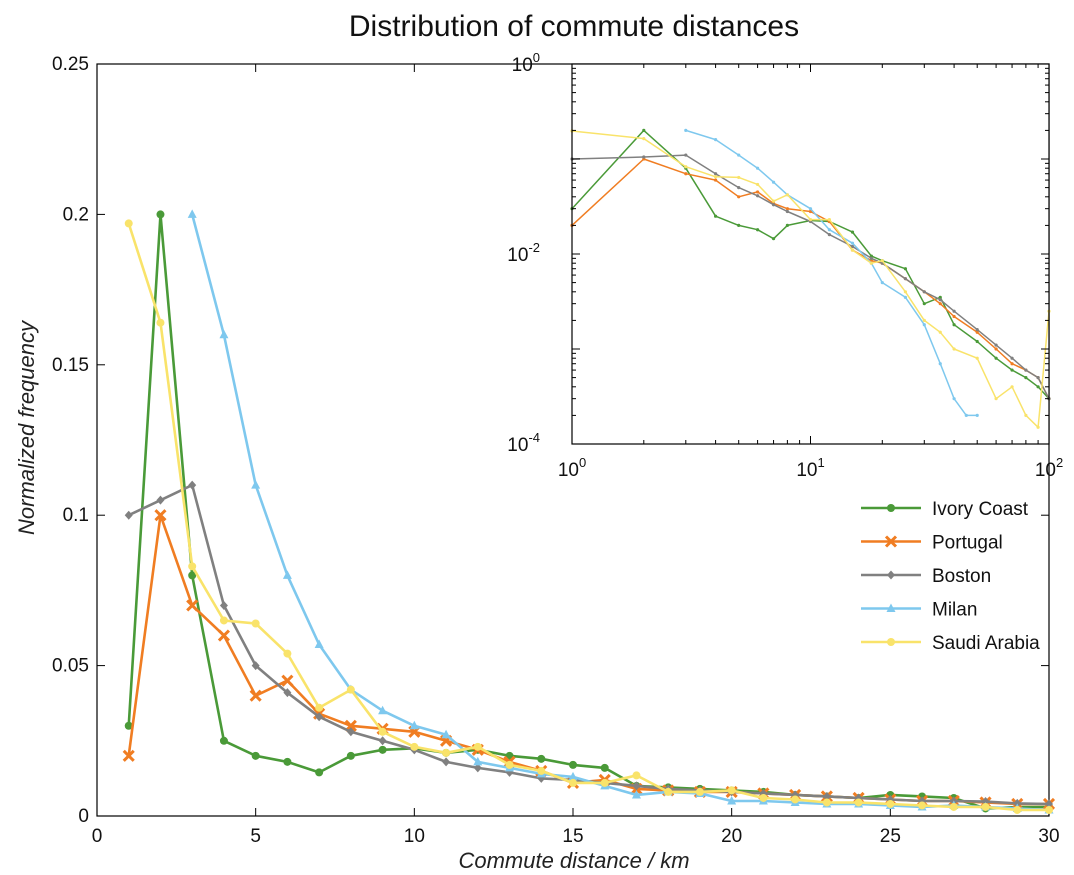  Describe the element at coordinates (919, 610) in the screenshot. I see `legend-item-milan: Milan` at that location.